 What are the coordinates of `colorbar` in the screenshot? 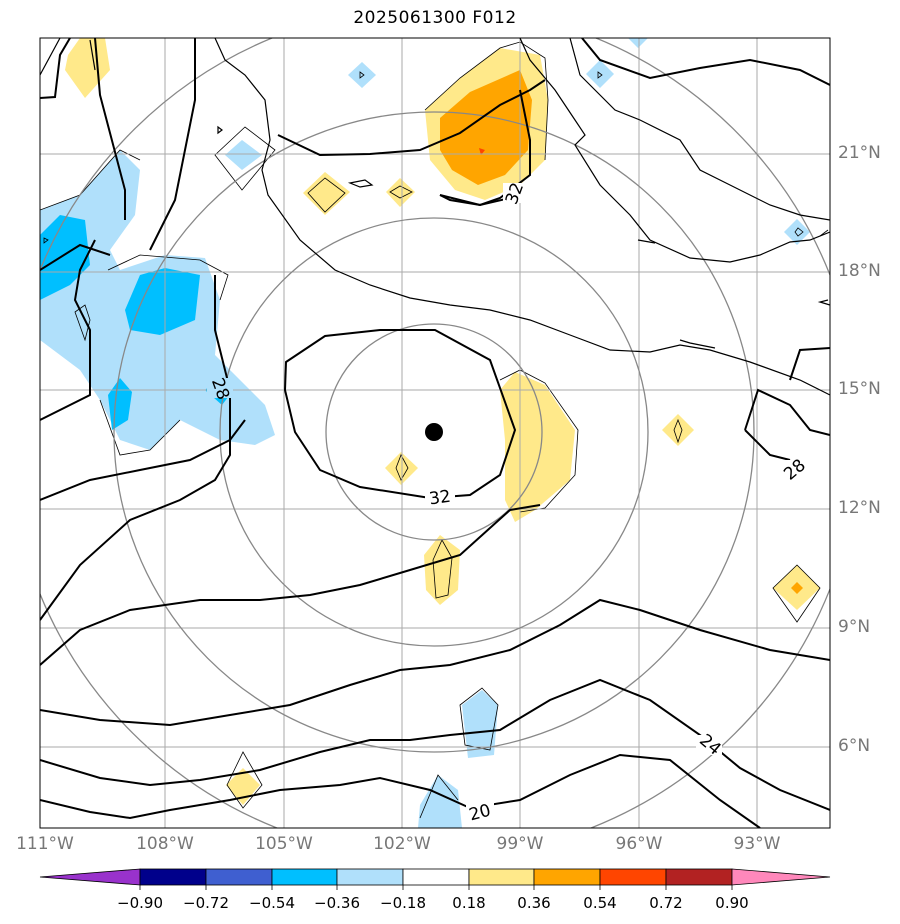 It's located at (435, 879).